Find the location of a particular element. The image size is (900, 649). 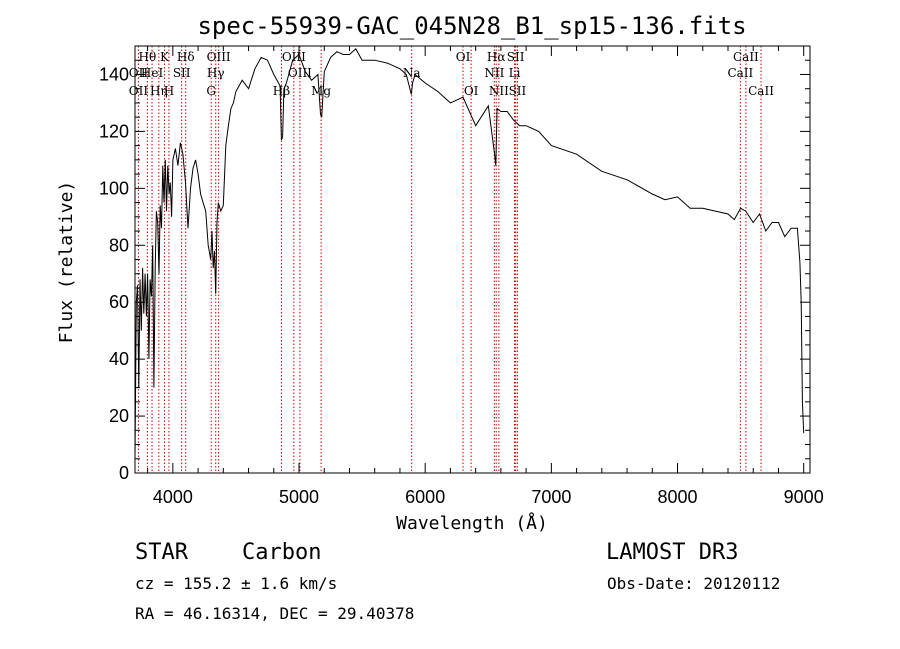

spectral-line-label: HeI is located at coordinates (152, 73).